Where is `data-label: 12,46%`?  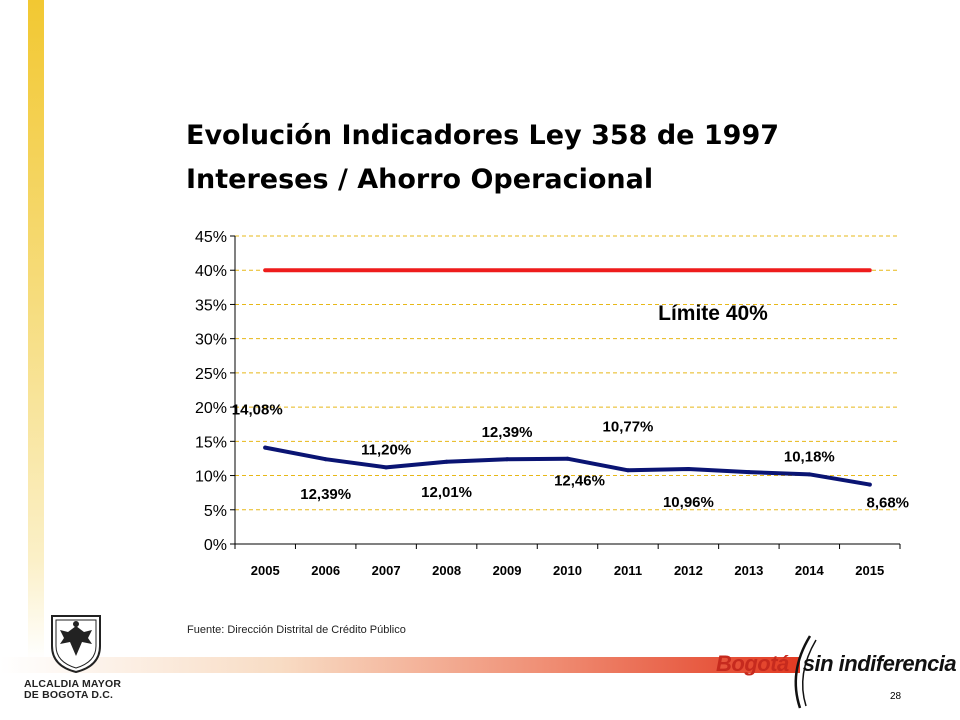 data-label: 12,46% is located at coordinates (579, 481).